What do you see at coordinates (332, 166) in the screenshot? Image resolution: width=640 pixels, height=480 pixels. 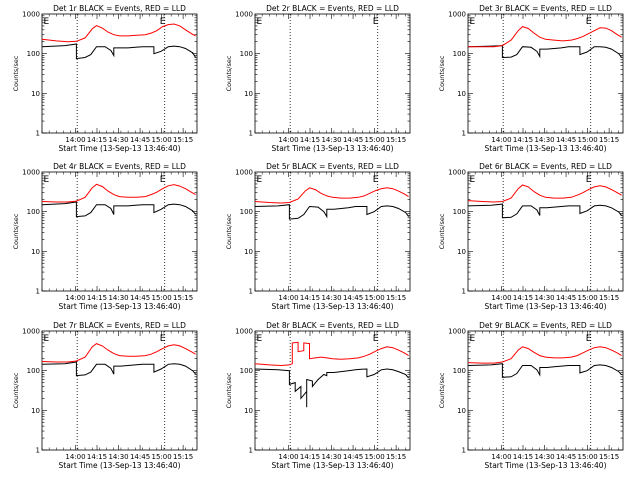 I see `panel-title: Det 5r BLACK = Events, RED = LLD` at bounding box center [332, 166].